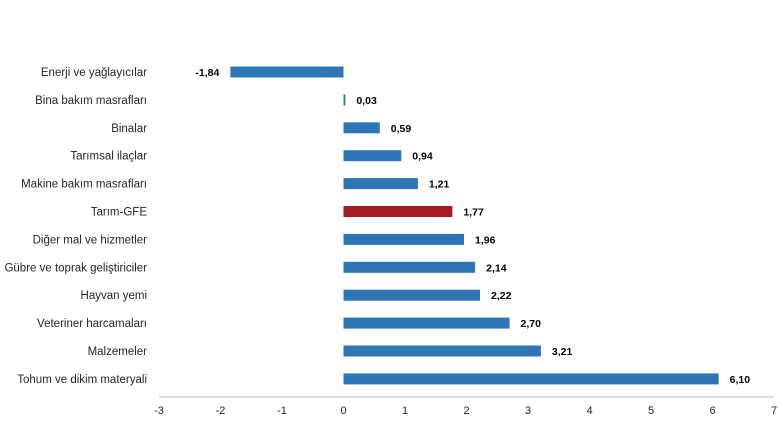  What do you see at coordinates (75, 268) in the screenshot?
I see `category-label: Gübre ve toprak geliştiriciler` at bounding box center [75, 268].